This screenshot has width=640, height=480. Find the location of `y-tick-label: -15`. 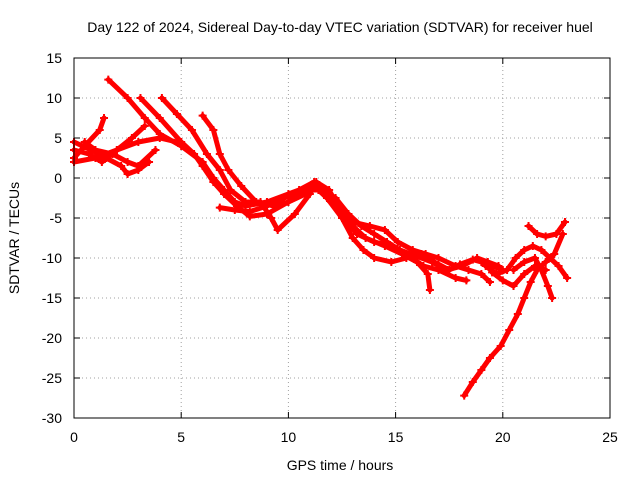

y-tick-label: -15 is located at coordinates (52, 298).